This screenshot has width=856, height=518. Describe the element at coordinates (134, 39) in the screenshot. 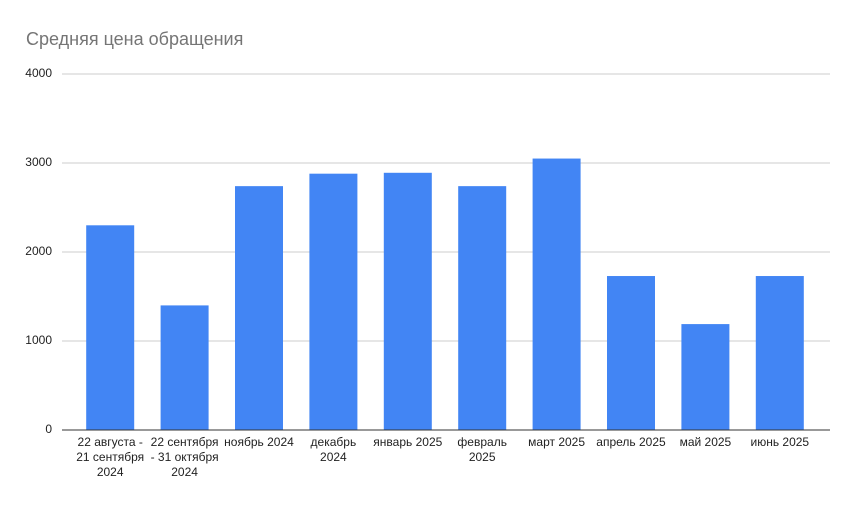

I see `chart-title: Средняя цена обращения` at that location.